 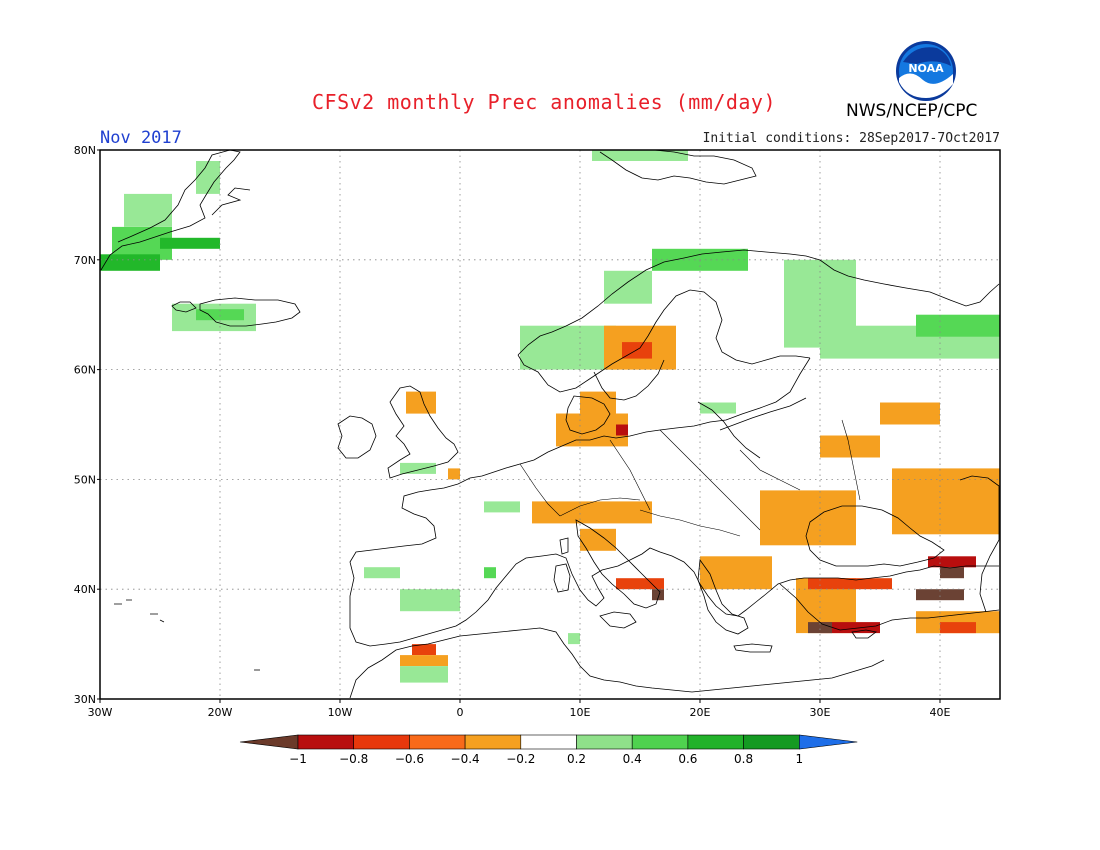 What do you see at coordinates (340, 712) in the screenshot?
I see `lon-label: 10W` at bounding box center [340, 712].